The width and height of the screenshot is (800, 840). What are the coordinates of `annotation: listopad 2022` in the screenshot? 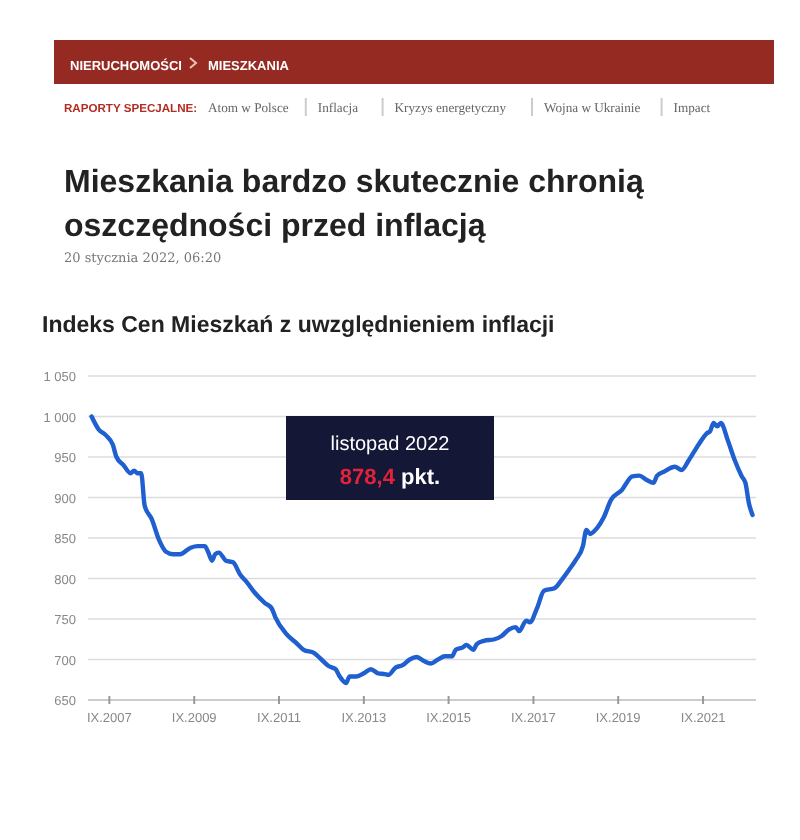 It's located at (390, 445).